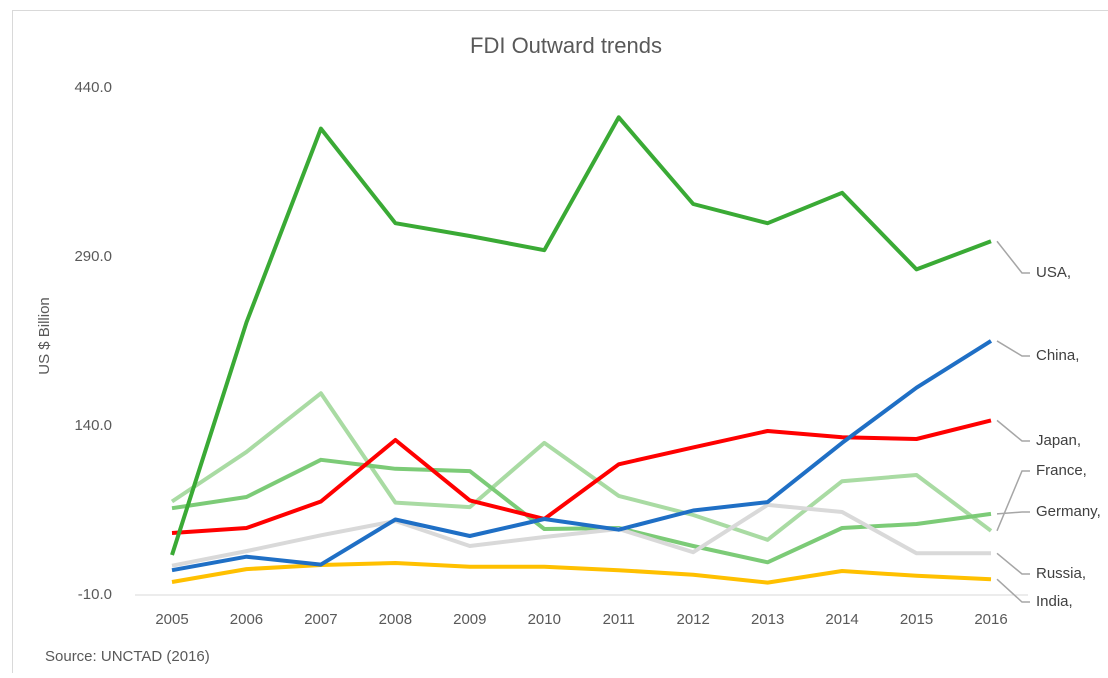  I want to click on series-label: Germany,, so click(1068, 511).